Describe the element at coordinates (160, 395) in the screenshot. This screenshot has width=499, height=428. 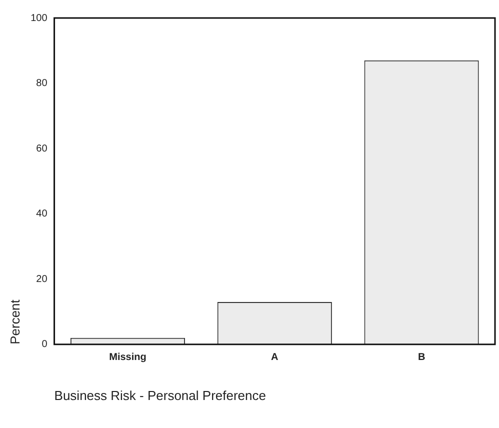
I see `x-axis-title: Business Risk - Personal Preference` at that location.